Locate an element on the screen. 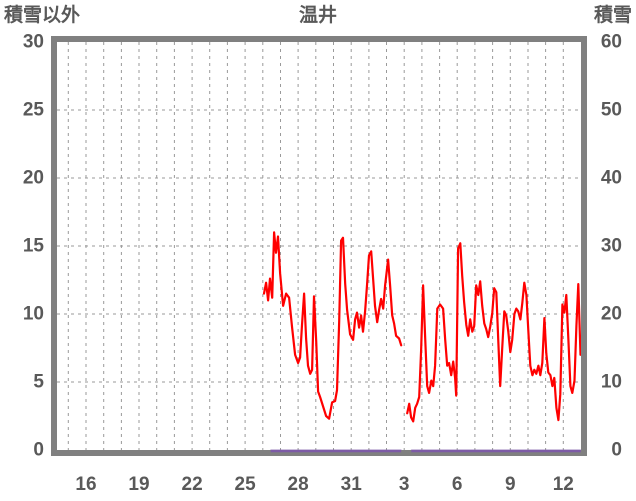  left-axis-title: 積雪以外 is located at coordinates (42, 15).